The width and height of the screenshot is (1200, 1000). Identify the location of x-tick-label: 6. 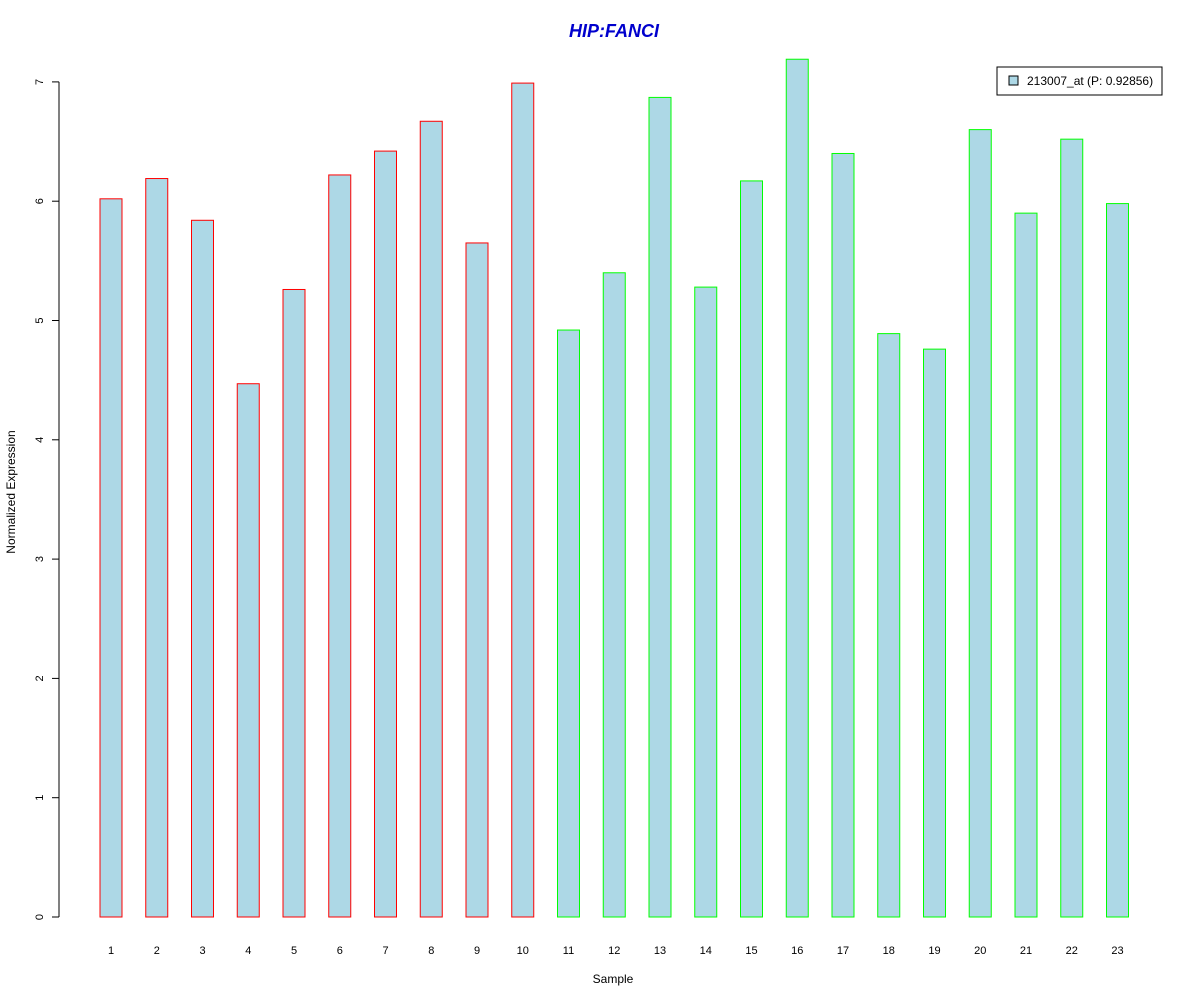
(340, 951).